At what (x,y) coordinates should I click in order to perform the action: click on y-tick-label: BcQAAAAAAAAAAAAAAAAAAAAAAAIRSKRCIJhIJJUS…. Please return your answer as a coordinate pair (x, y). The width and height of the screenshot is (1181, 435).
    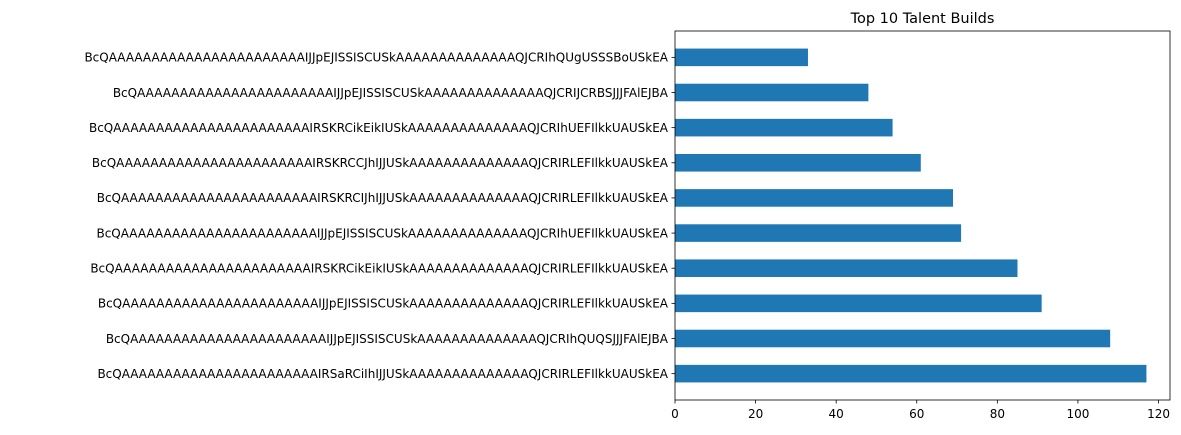
    Looking at the image, I should click on (383, 198).